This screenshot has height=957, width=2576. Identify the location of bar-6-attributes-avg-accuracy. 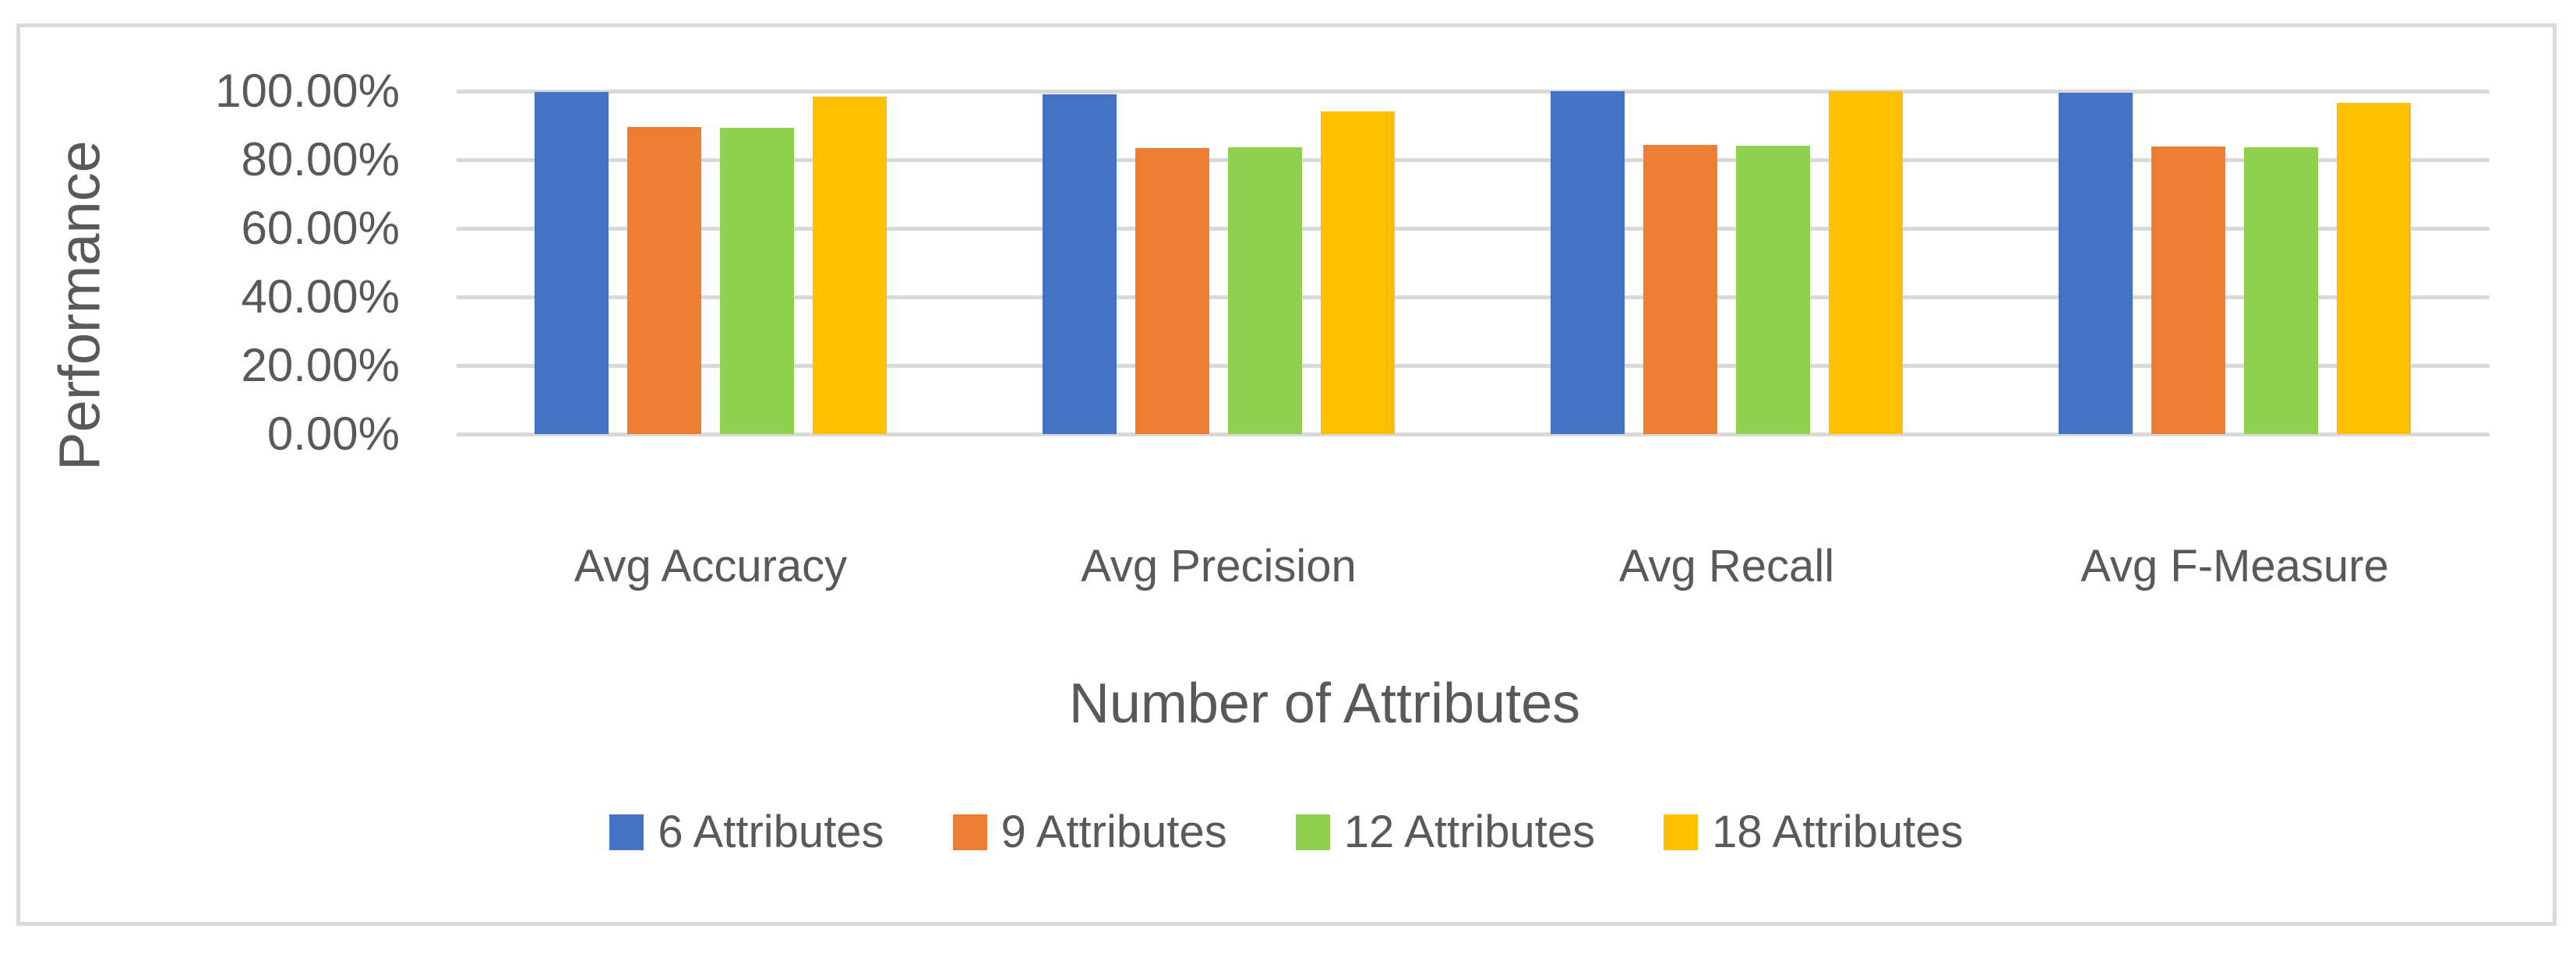
(572, 262).